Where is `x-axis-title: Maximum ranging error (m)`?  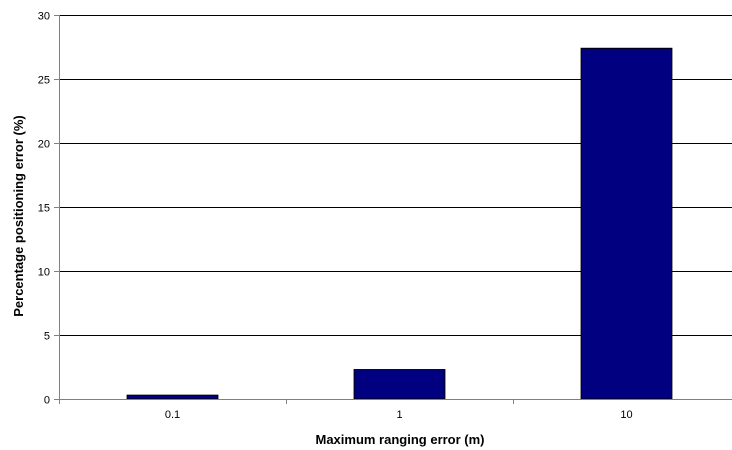 x-axis-title: Maximum ranging error (m) is located at coordinates (399, 439).